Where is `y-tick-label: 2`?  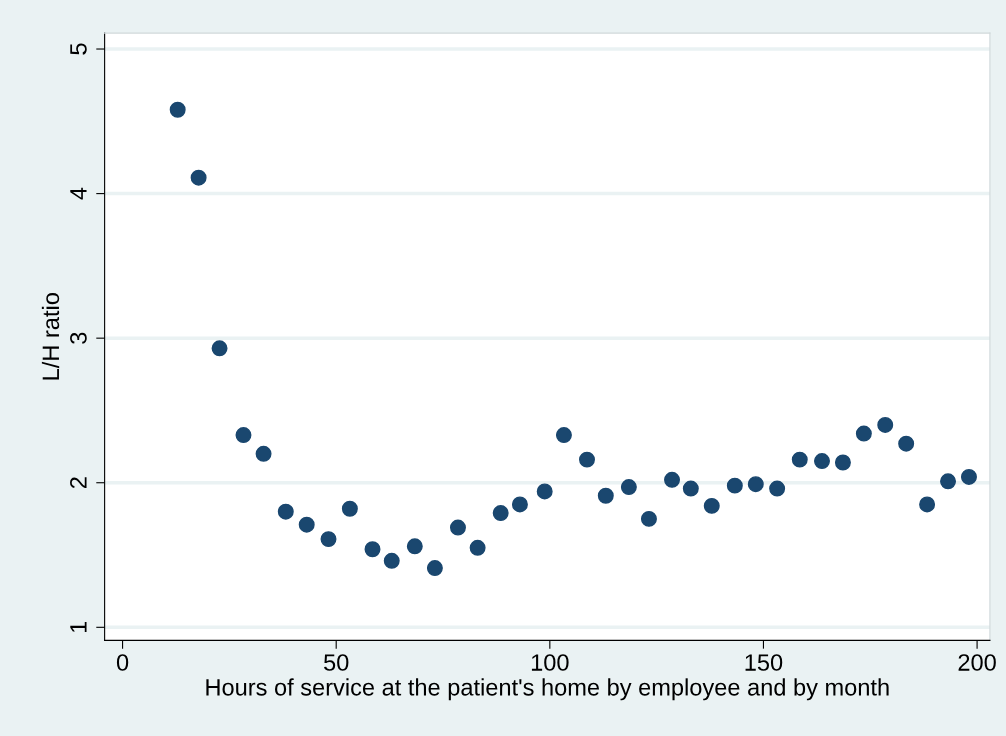
y-tick-label: 2 is located at coordinates (78, 483).